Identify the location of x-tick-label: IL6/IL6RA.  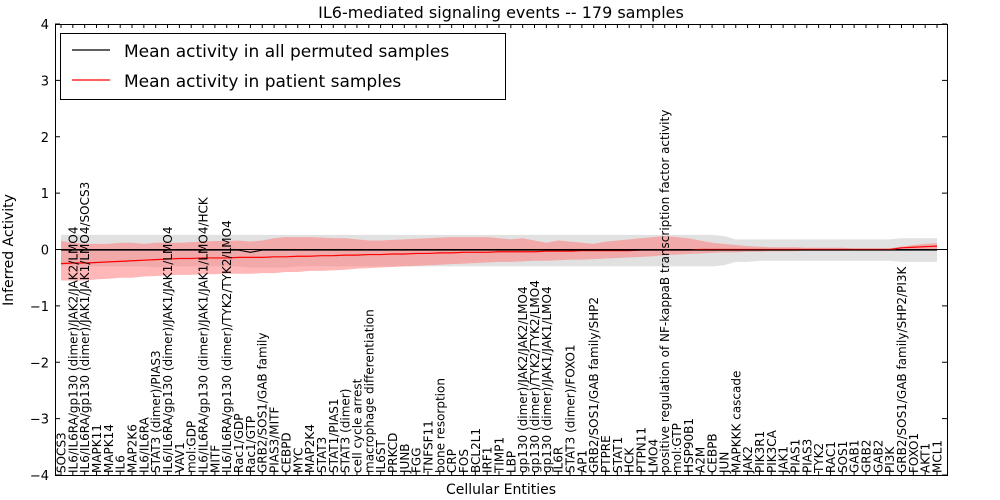
(144, 444).